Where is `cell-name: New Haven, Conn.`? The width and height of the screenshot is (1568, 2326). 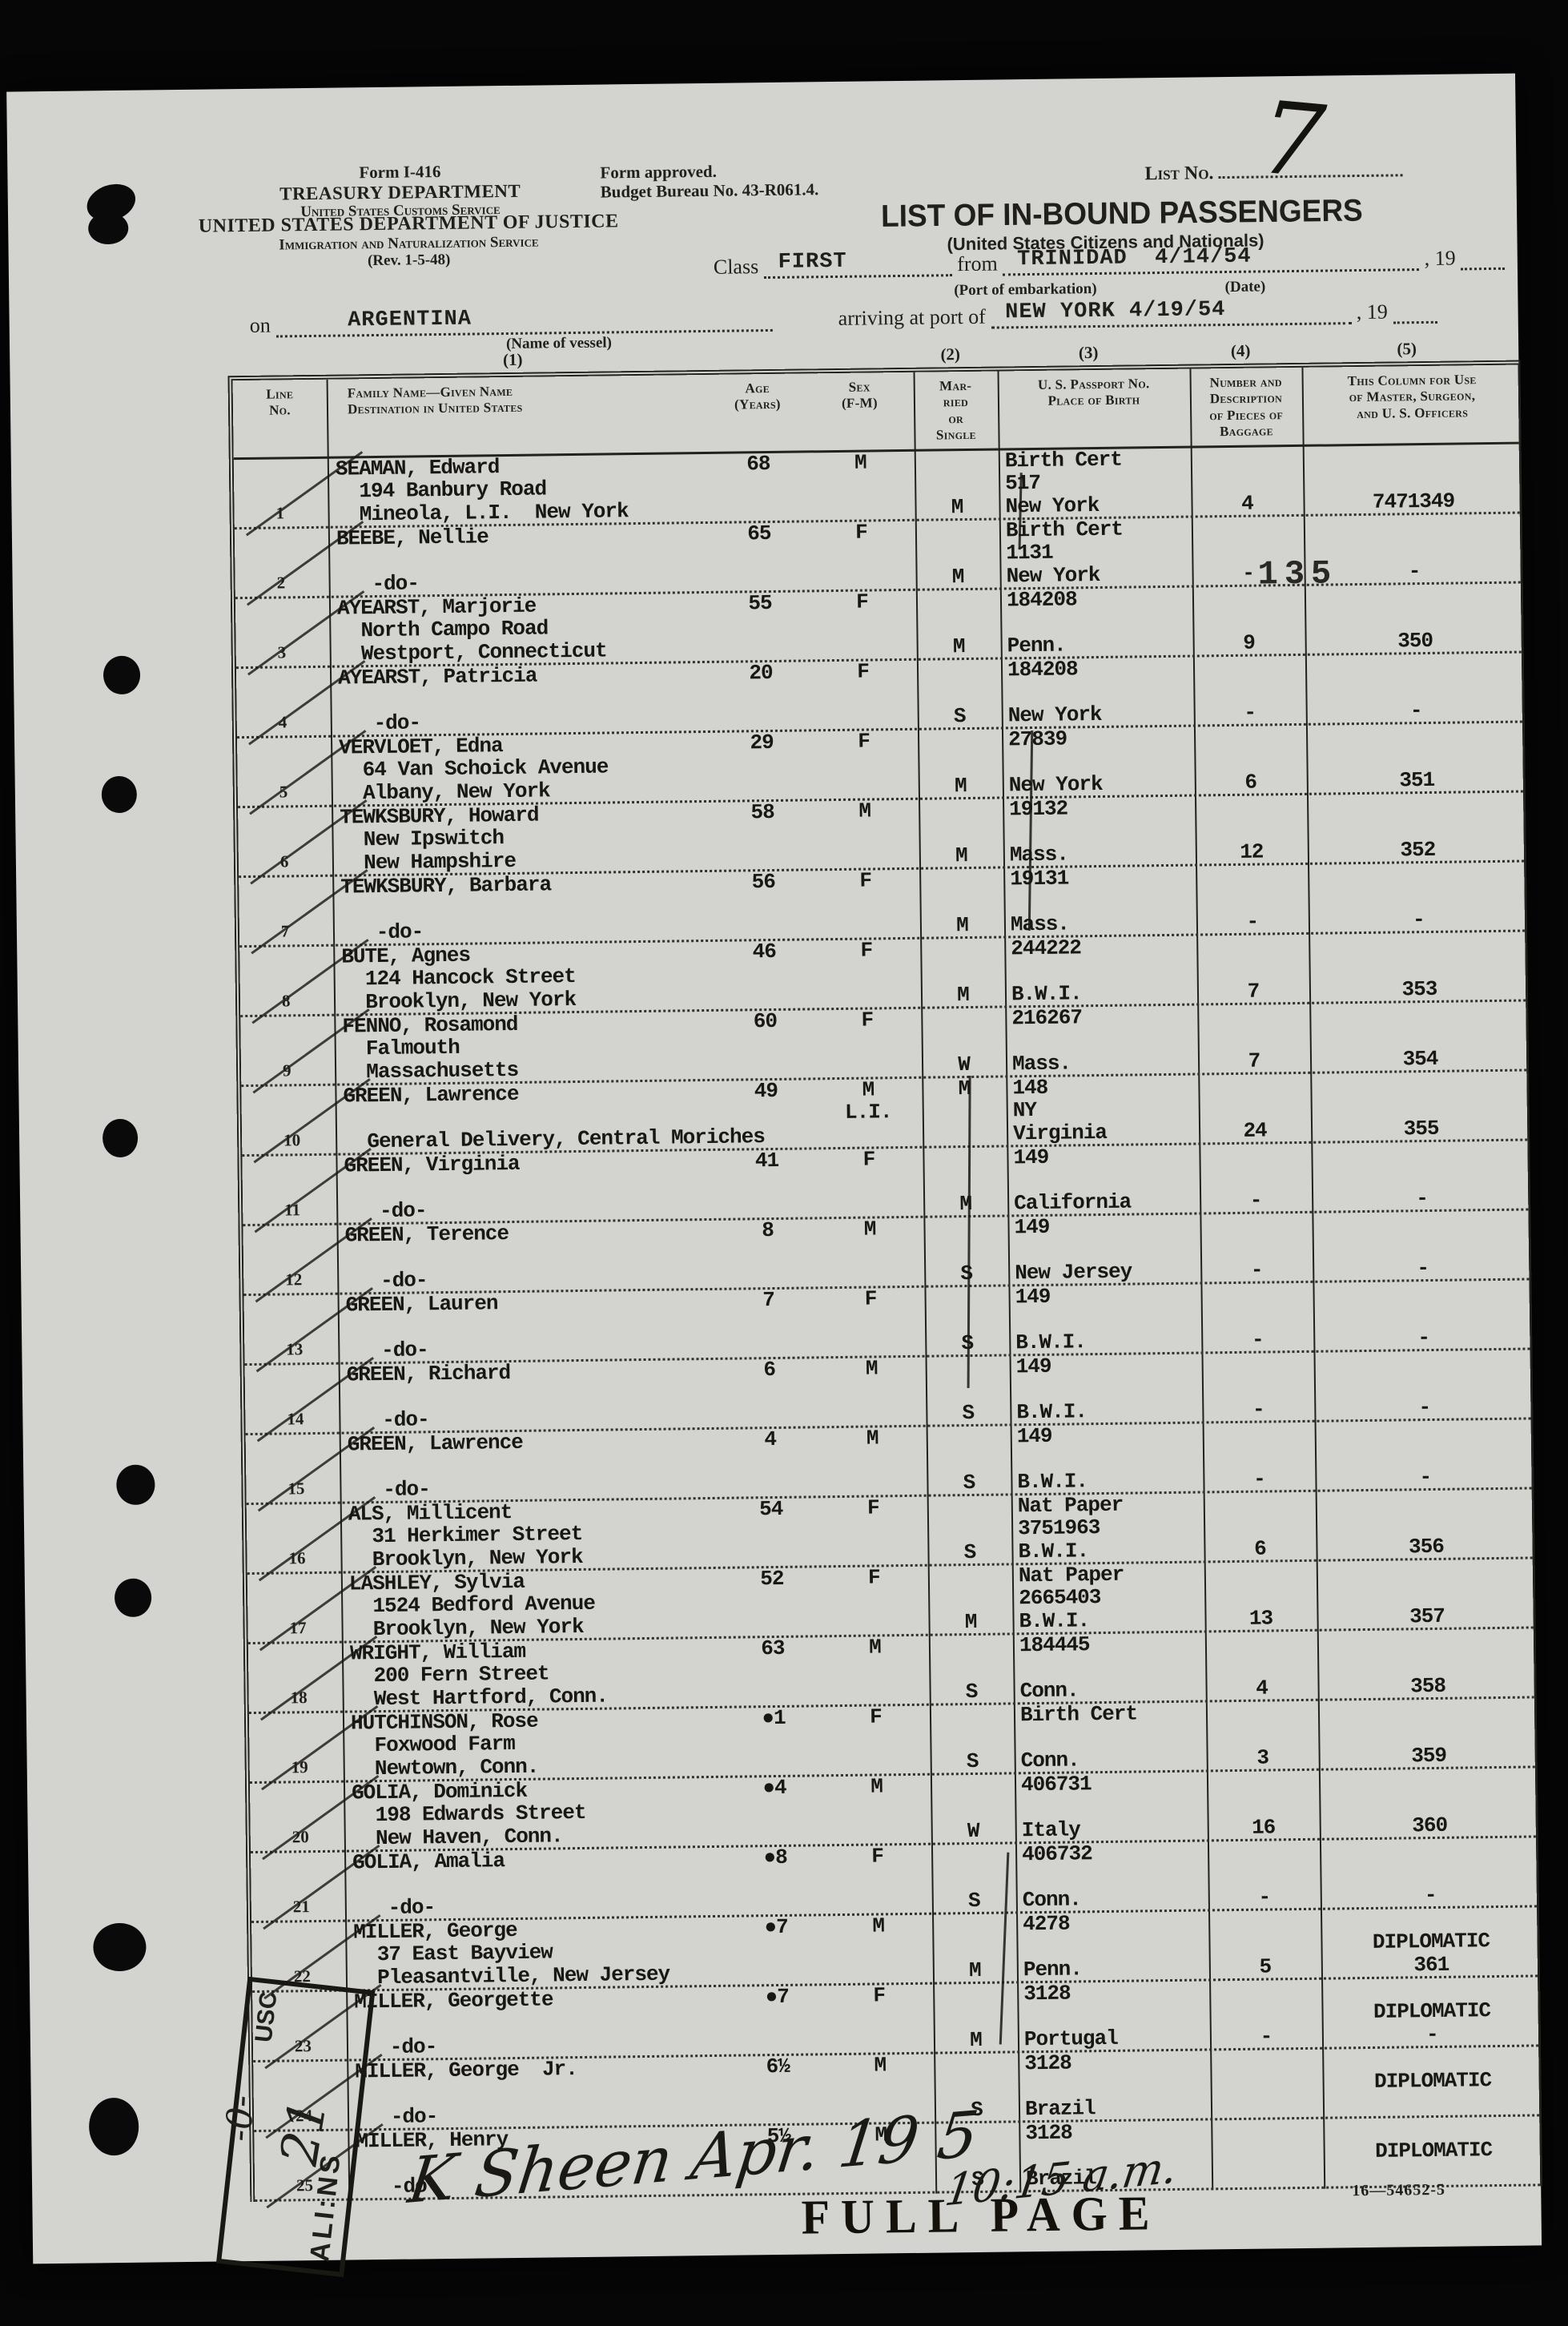 cell-name: New Haven, Conn. is located at coordinates (457, 1837).